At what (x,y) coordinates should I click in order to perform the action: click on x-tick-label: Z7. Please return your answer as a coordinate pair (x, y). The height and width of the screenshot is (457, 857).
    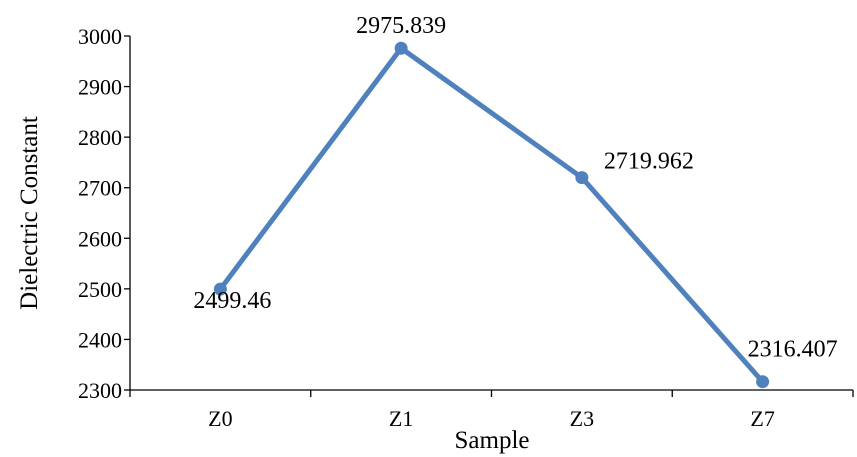
    Looking at the image, I should click on (762, 418).